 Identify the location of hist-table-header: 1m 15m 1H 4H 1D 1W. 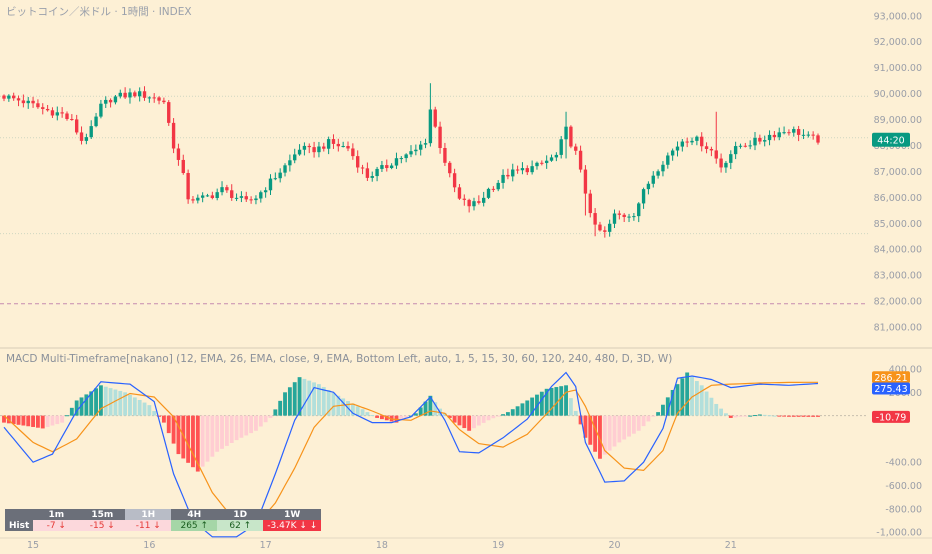
(163, 514).